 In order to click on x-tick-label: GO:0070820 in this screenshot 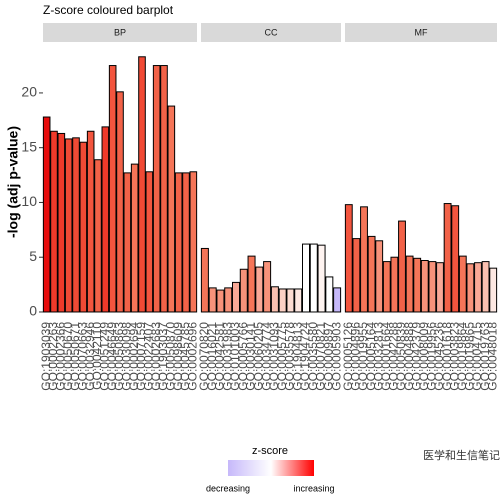, I will do `click(204, 356)`.